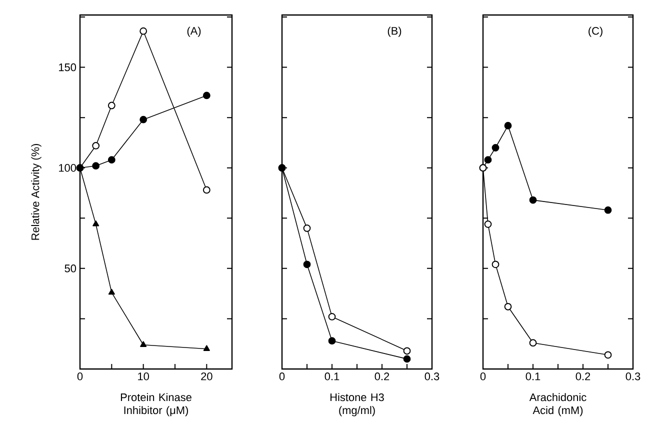 The height and width of the screenshot is (441, 645). I want to click on text: (C), so click(595, 31).